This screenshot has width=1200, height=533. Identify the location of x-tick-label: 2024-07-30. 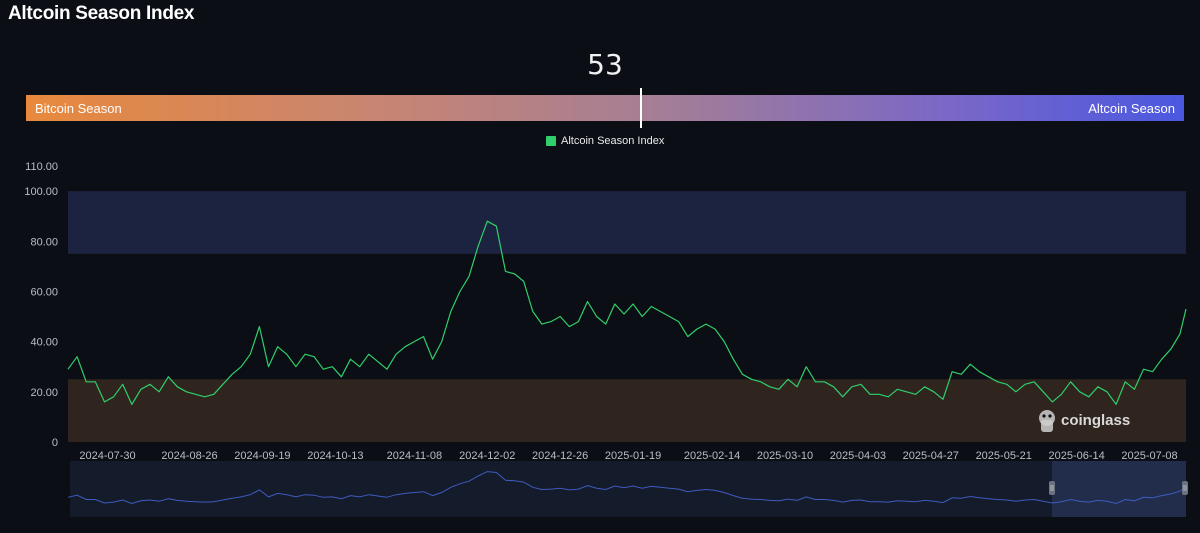
(107, 456).